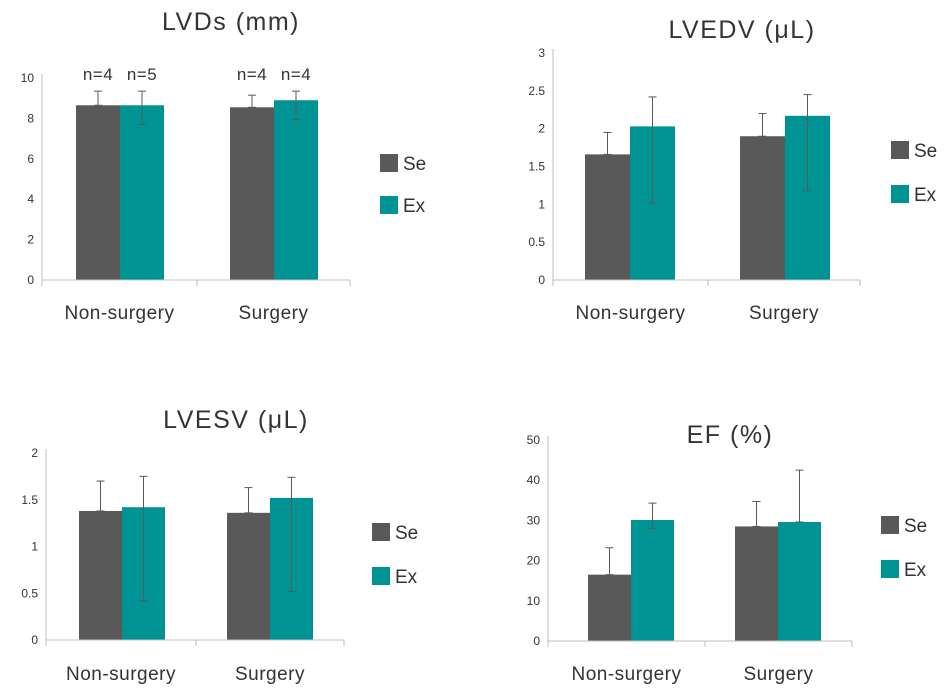 This screenshot has width=946, height=696. What do you see at coordinates (28, 179) in the screenshot?
I see `y-ticks: 0 2 4 6 8 10` at bounding box center [28, 179].